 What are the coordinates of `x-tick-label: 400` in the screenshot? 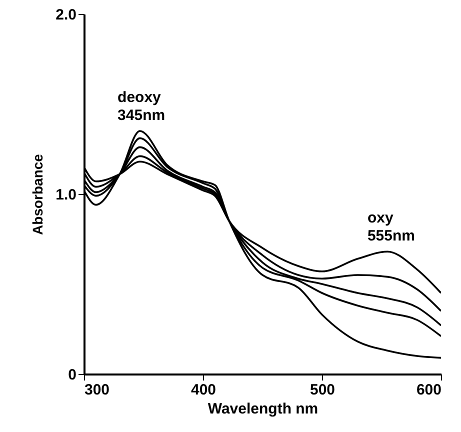 It's located at (203, 390).